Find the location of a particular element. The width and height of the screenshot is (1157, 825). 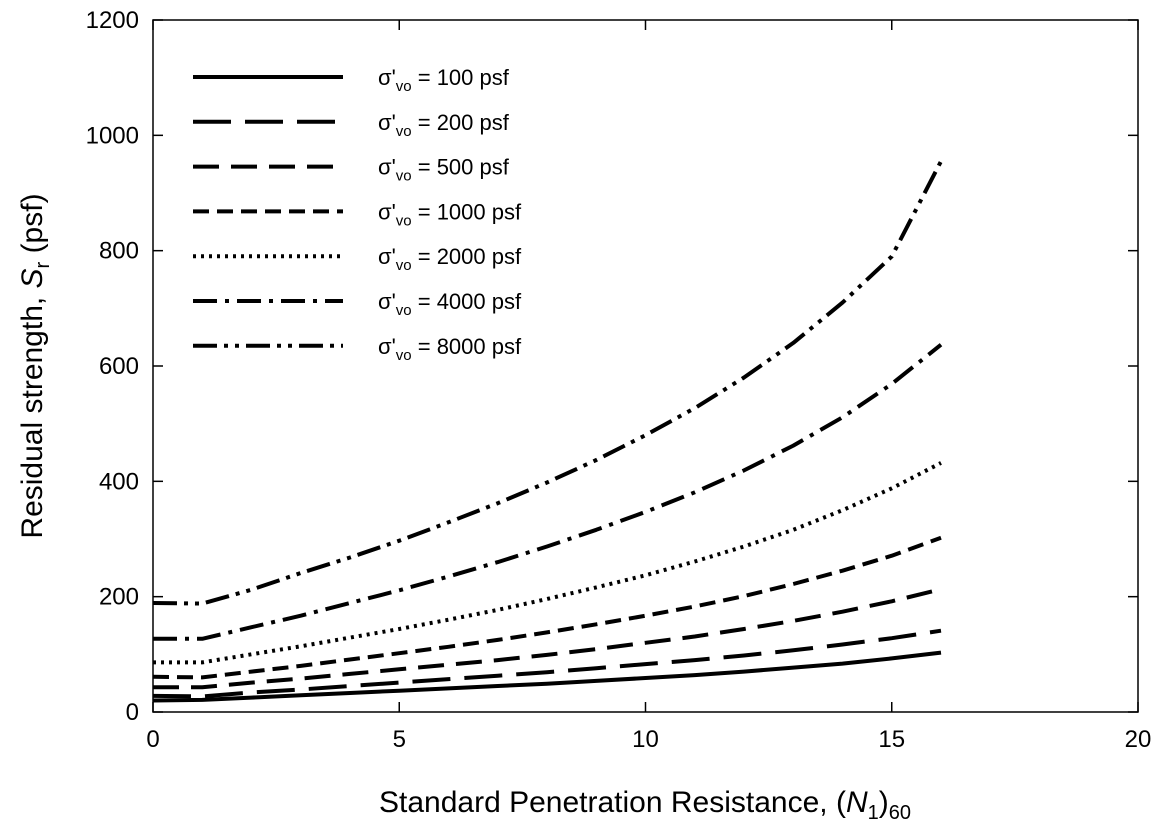

y-tick-label: 600 is located at coordinates (119, 366).